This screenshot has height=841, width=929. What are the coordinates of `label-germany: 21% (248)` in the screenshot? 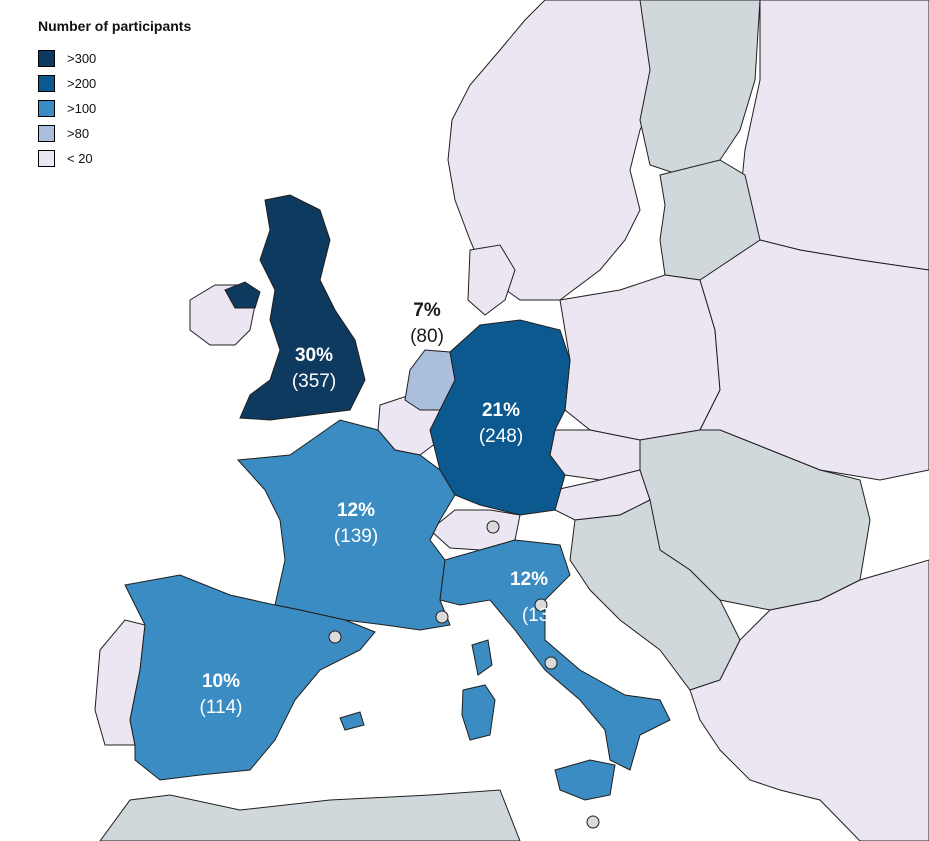 It's located at (501, 424).